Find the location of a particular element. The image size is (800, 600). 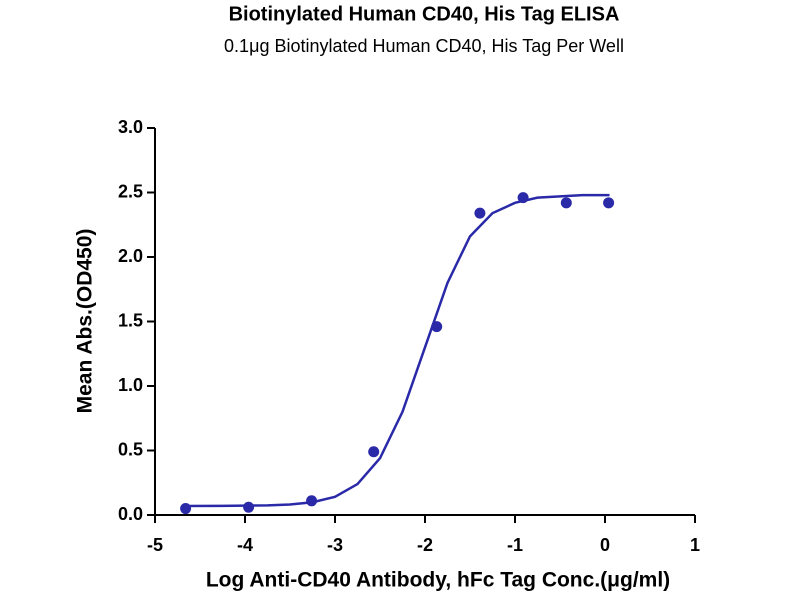

x-tick-label: -5 is located at coordinates (155, 545).